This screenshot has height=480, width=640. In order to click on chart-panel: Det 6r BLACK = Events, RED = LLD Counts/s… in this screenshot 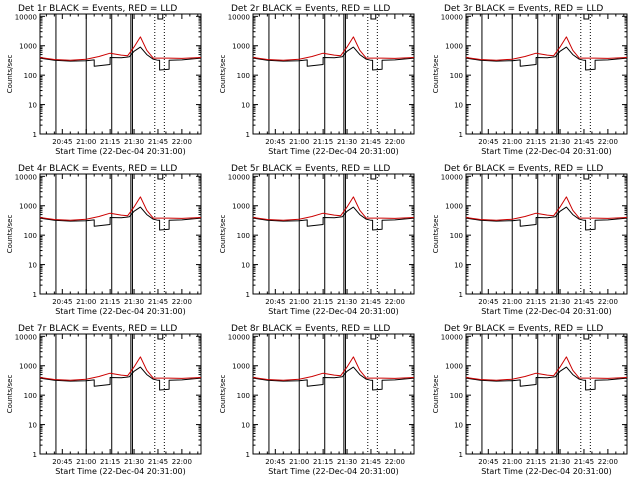, I will do `click(530, 240)`.